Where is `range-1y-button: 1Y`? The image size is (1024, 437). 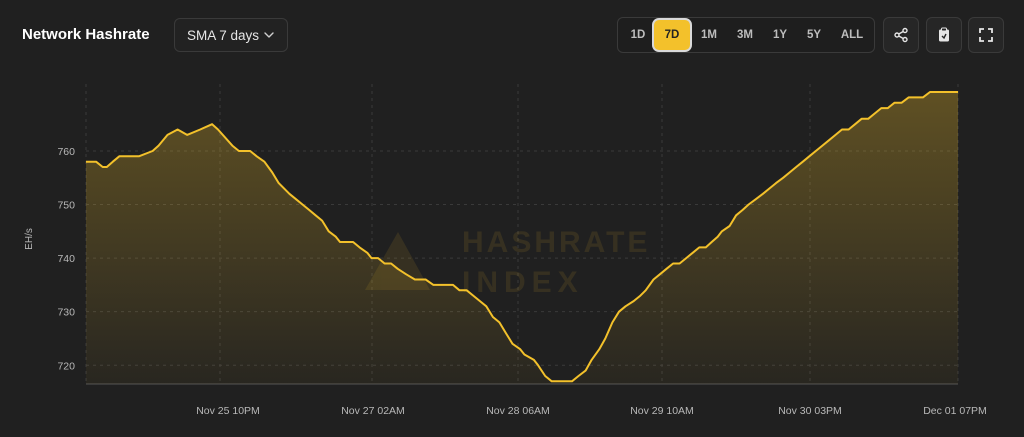
range-1y-button: 1Y is located at coordinates (780, 35).